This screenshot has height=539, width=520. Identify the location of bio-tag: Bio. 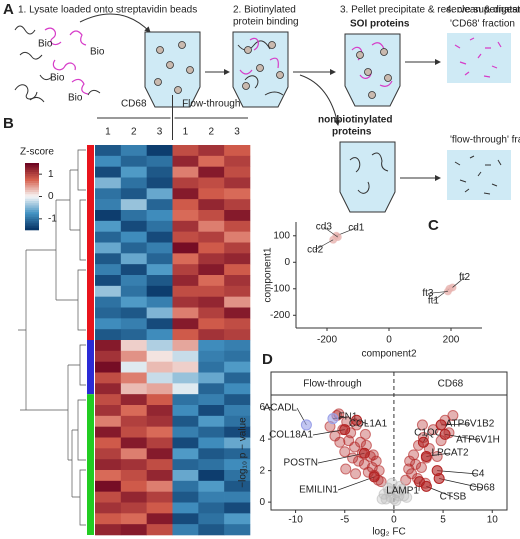
(57, 78).